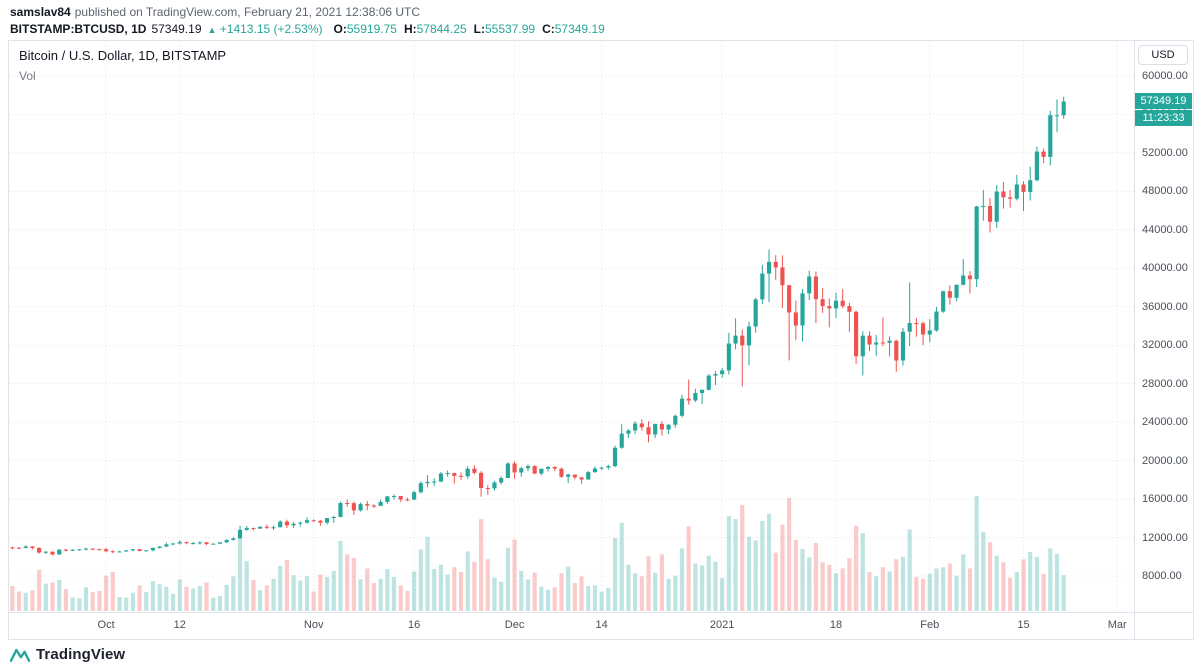 This screenshot has width=1200, height=671. I want to click on axis-corner, so click(1164, 626).